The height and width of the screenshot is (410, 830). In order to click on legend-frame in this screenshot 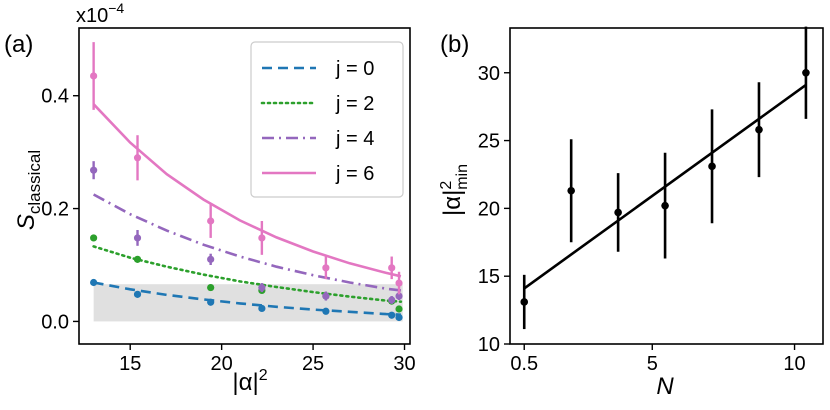, I will do `click(327, 119)`.